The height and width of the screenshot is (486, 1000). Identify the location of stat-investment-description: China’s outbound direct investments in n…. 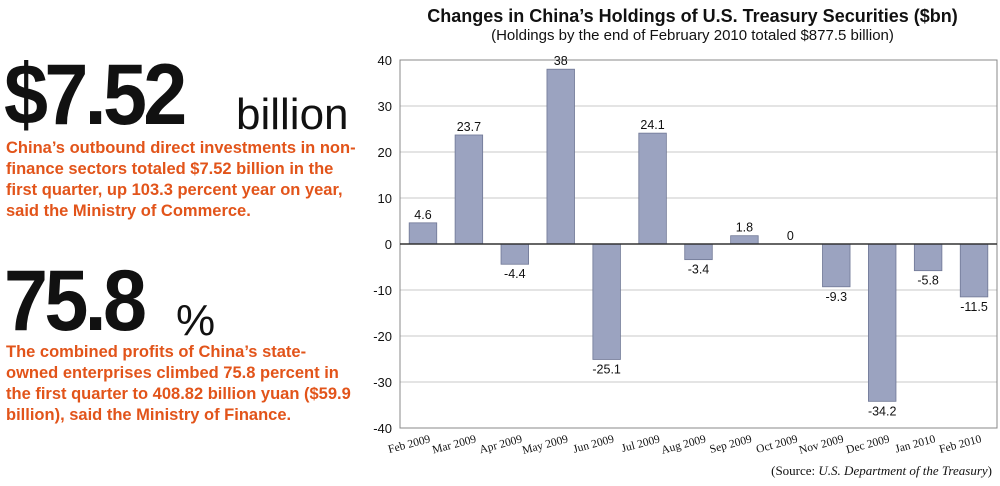
(181, 179).